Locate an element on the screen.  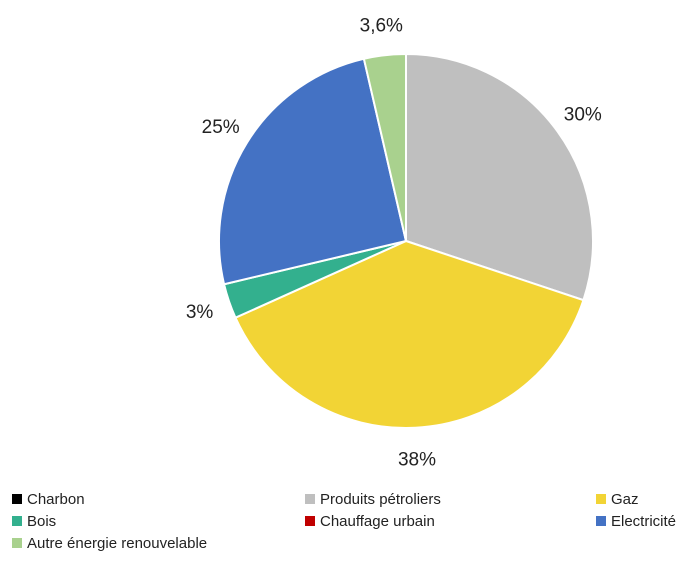
legend-label-bois: Bois is located at coordinates (41, 521).